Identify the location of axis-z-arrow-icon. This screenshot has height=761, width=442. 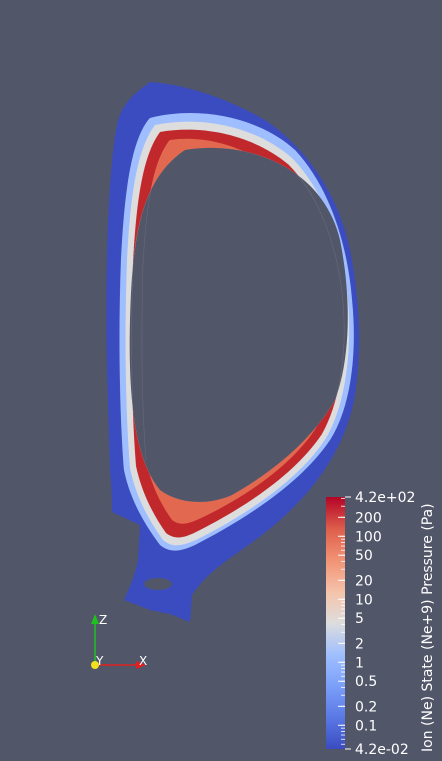
(95, 619).